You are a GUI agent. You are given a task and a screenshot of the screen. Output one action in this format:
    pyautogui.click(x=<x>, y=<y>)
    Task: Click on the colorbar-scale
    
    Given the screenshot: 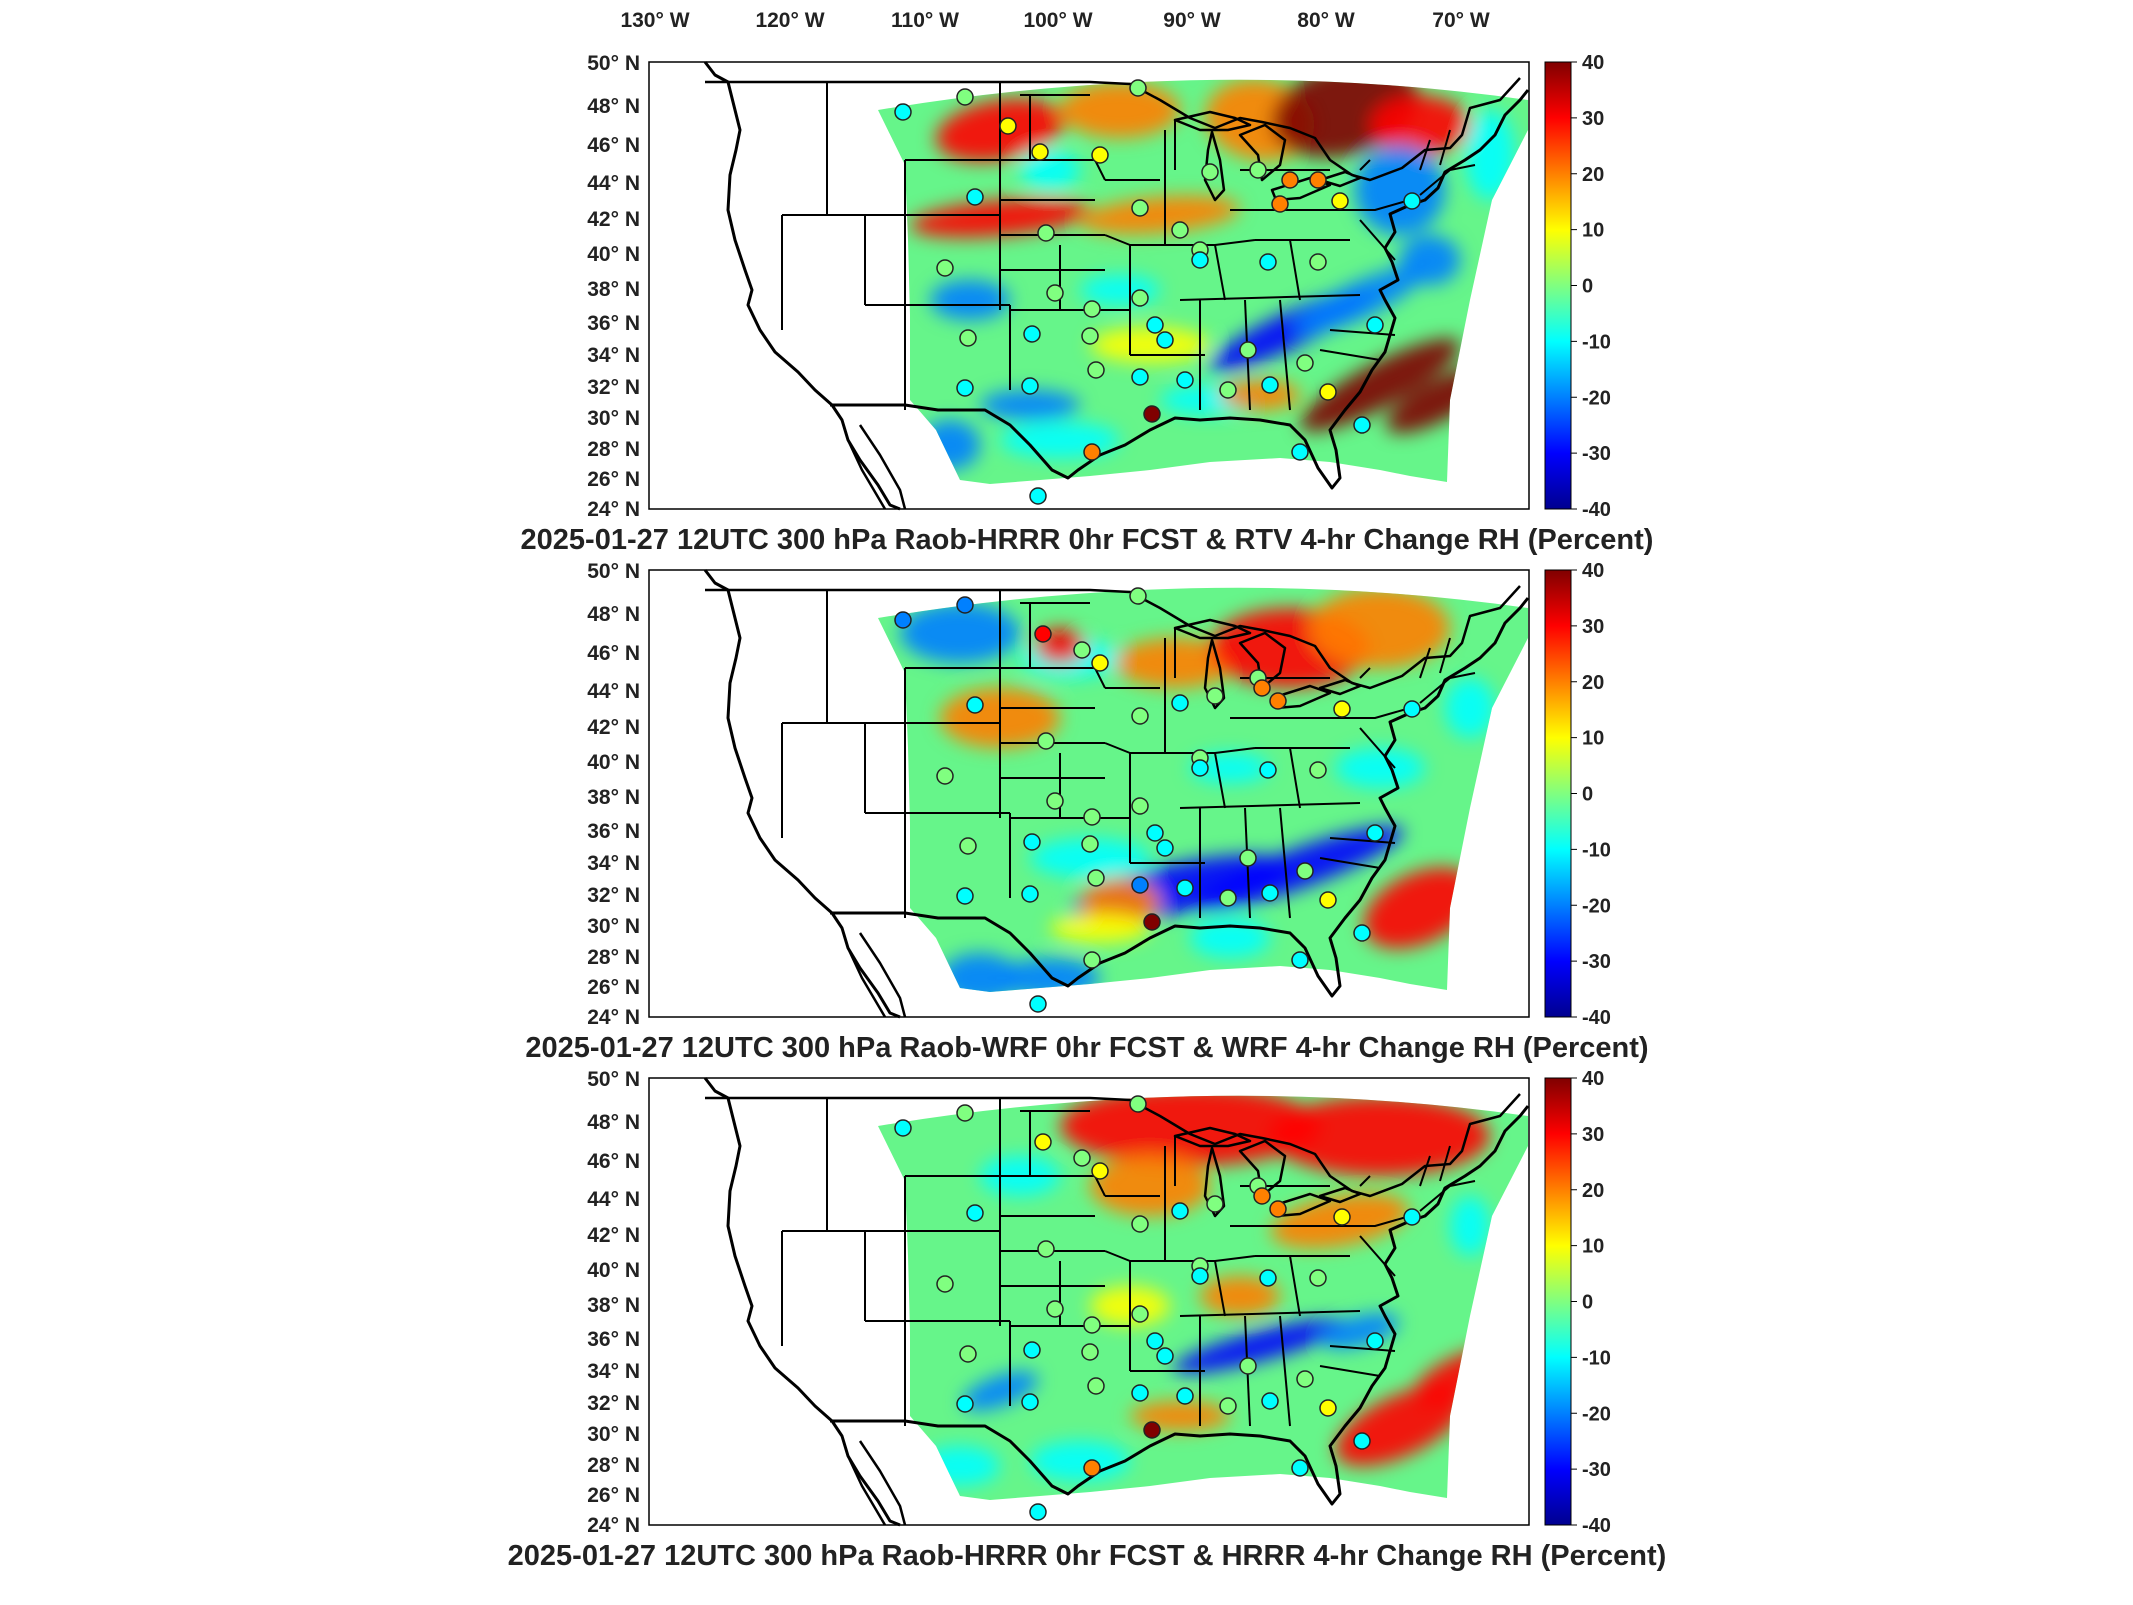 What is the action you would take?
    pyautogui.click(x=1558, y=285)
    